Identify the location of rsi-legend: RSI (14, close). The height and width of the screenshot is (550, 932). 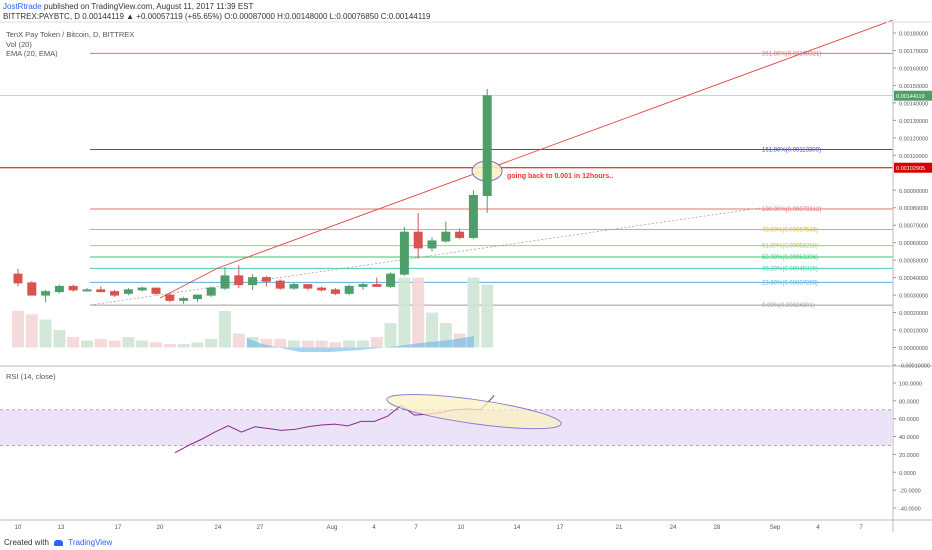
(31, 376).